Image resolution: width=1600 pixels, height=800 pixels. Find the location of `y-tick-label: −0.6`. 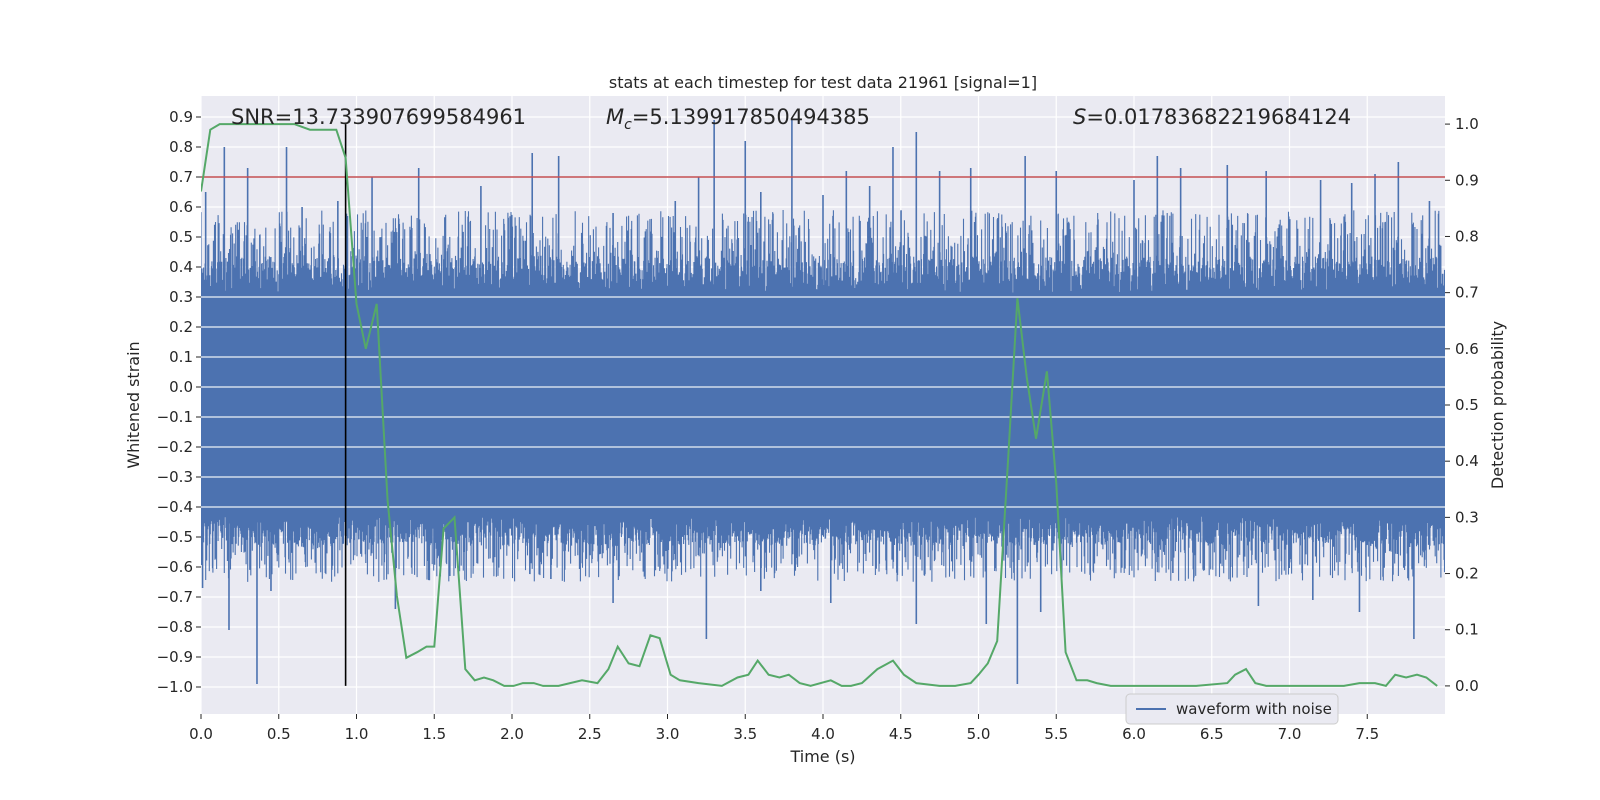

y-tick-label: −0.6 is located at coordinates (175, 567).